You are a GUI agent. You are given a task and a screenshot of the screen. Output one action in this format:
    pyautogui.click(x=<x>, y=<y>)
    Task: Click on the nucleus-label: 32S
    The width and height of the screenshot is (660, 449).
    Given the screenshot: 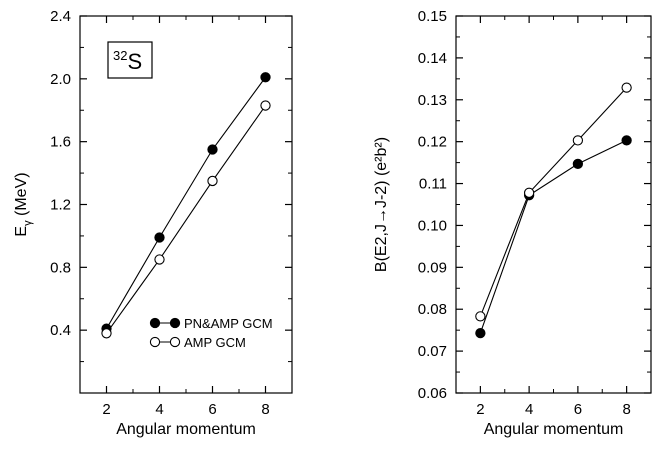 What is the action you would take?
    pyautogui.click(x=127, y=61)
    